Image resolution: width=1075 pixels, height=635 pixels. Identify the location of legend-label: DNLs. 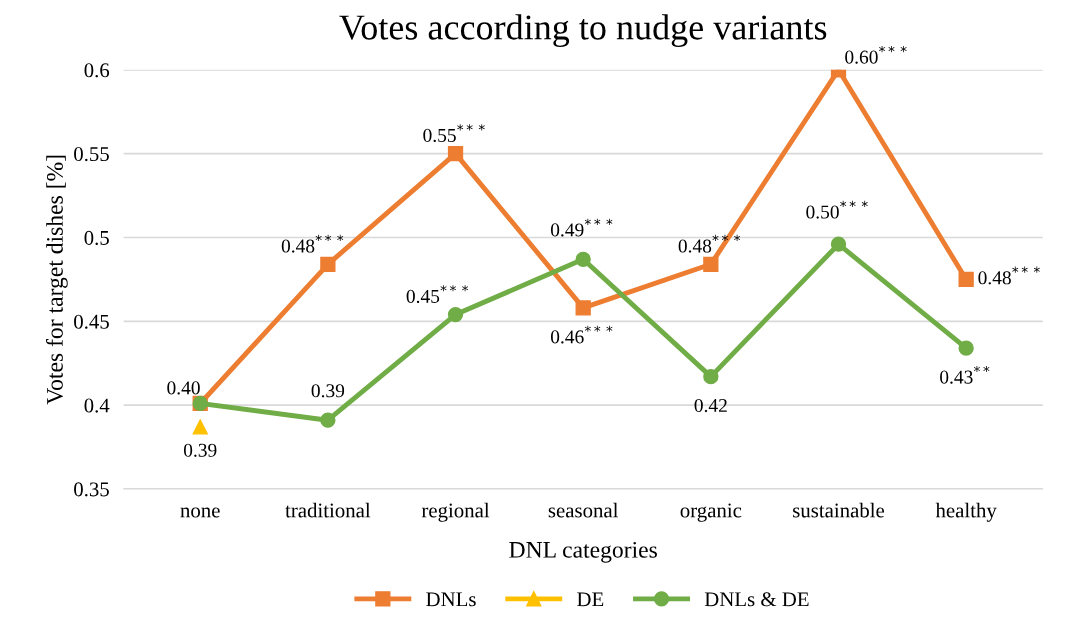
(451, 599).